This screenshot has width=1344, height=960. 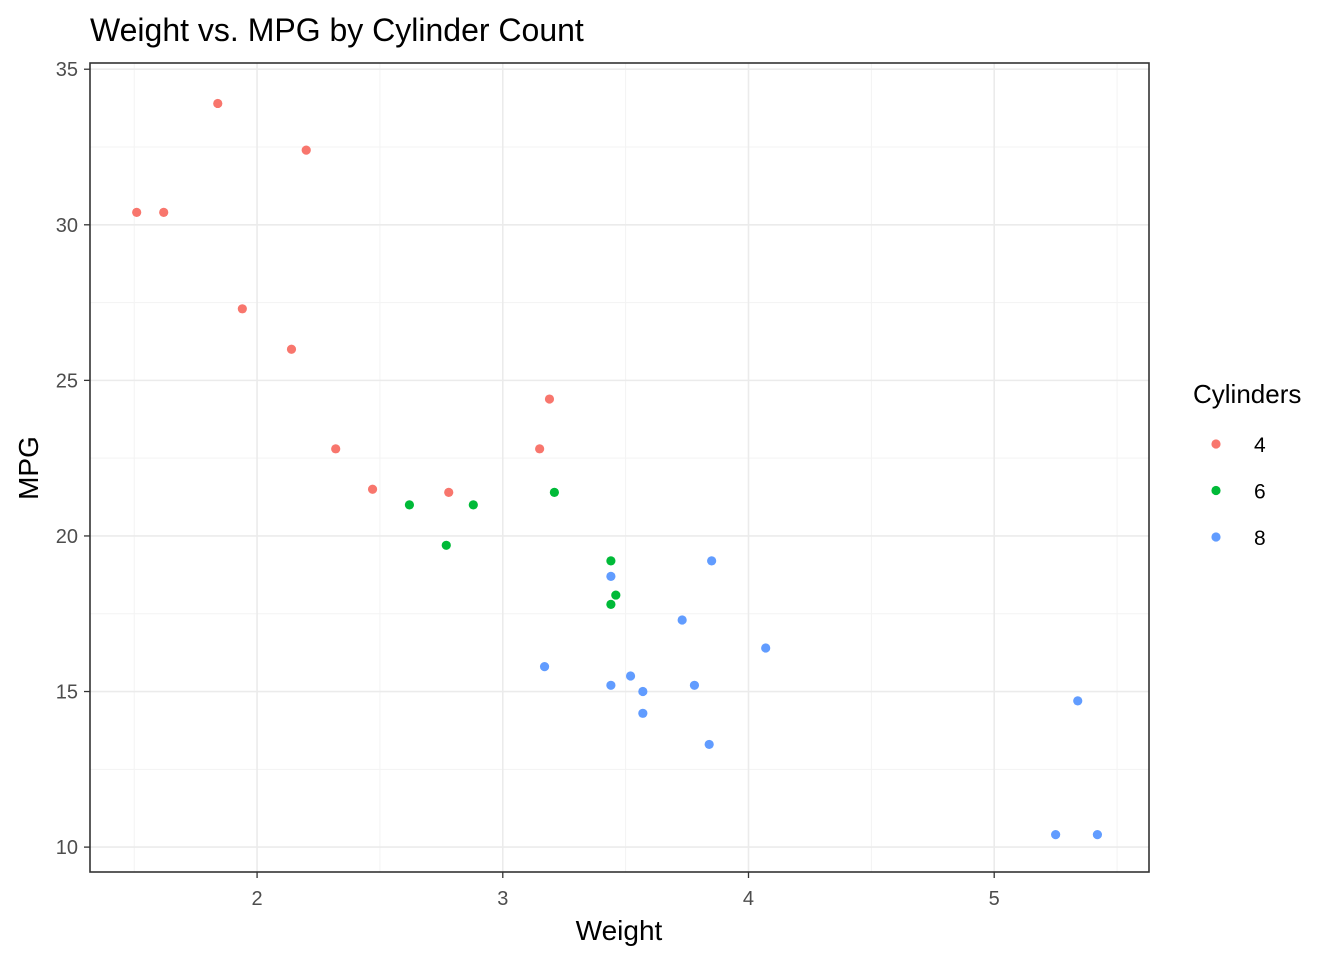 I want to click on legend-label-8: 8, so click(x=1260, y=538).